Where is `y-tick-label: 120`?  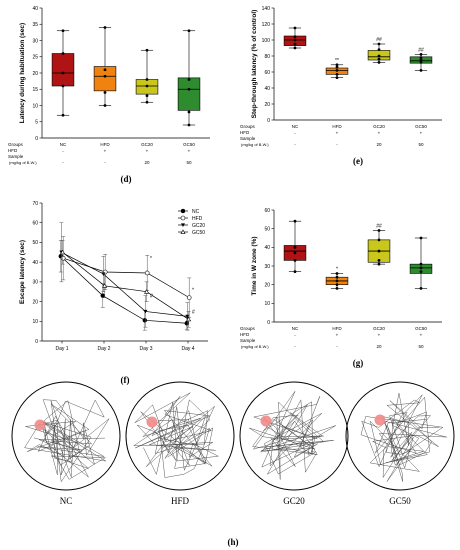
y-tick-label: 120 is located at coordinates (266, 25).